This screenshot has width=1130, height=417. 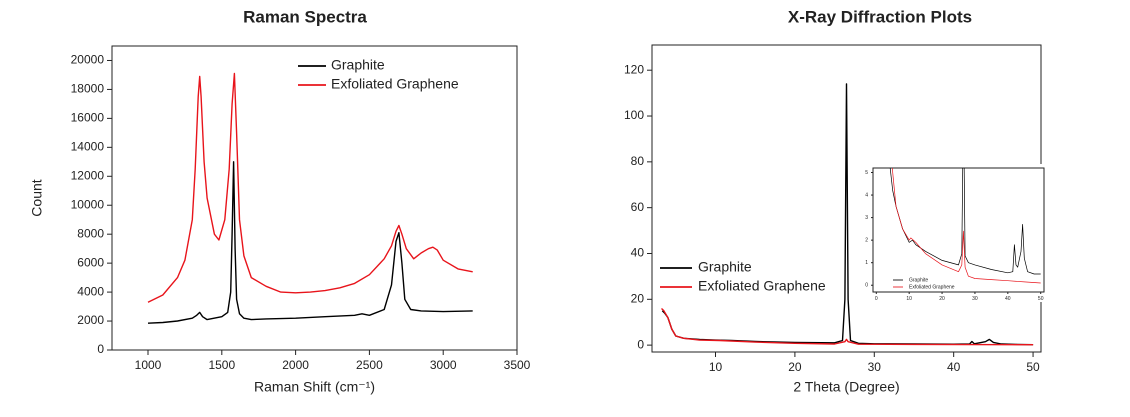 I want to click on y-tick-label: 5, so click(x=866, y=173).